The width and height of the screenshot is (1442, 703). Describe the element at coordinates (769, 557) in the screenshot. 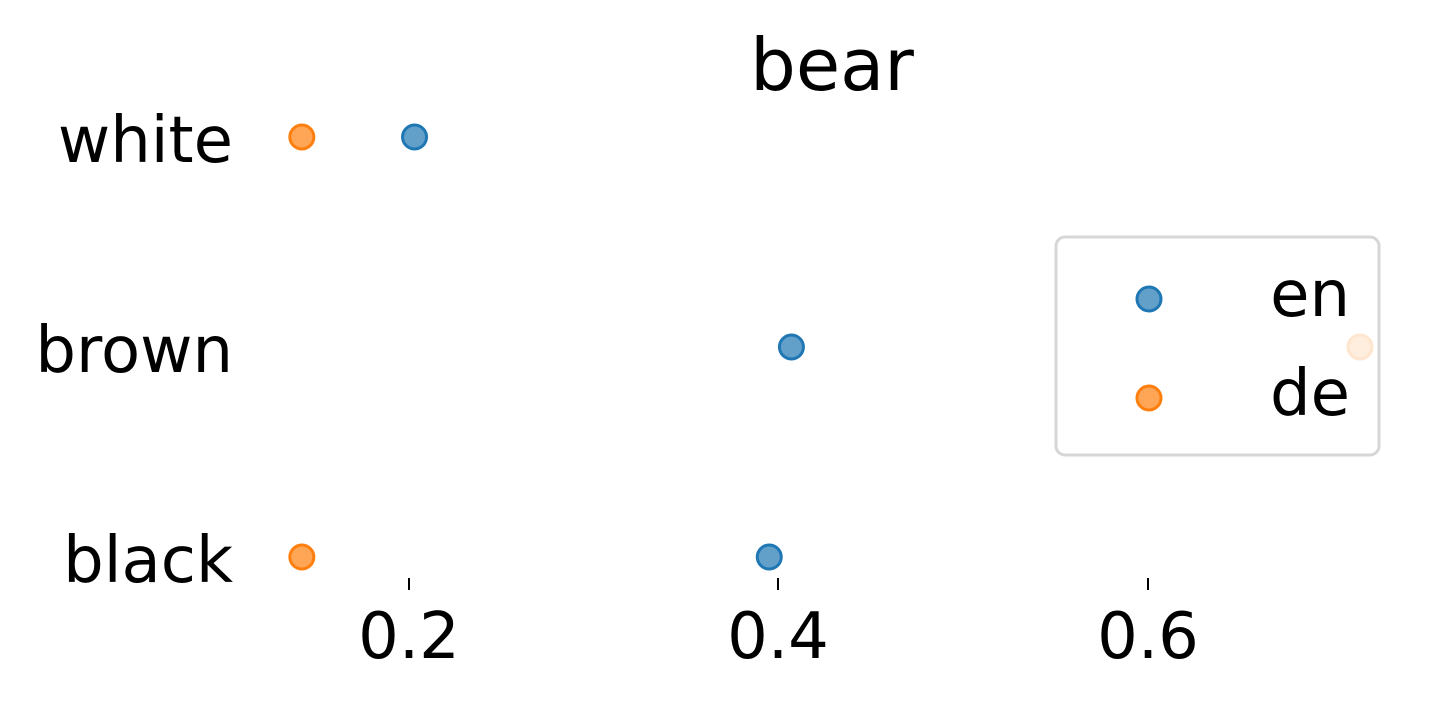

I see `point-en-black` at that location.